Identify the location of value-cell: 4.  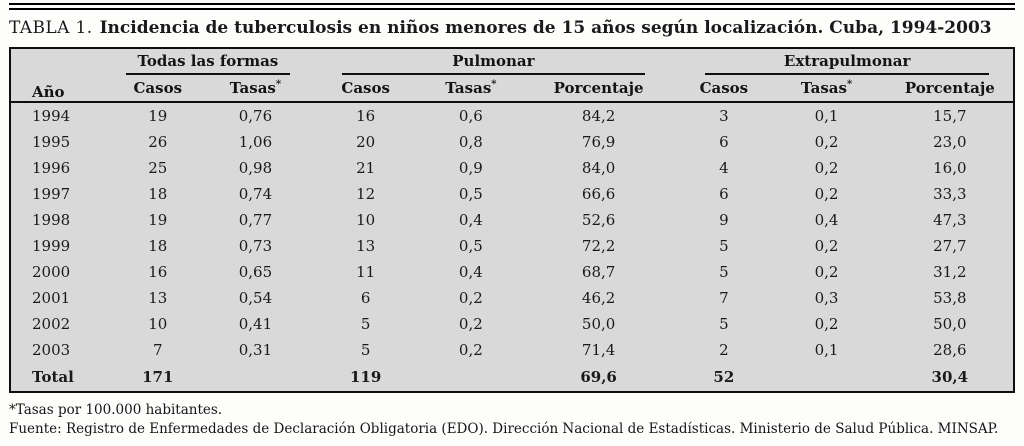
(724, 168).